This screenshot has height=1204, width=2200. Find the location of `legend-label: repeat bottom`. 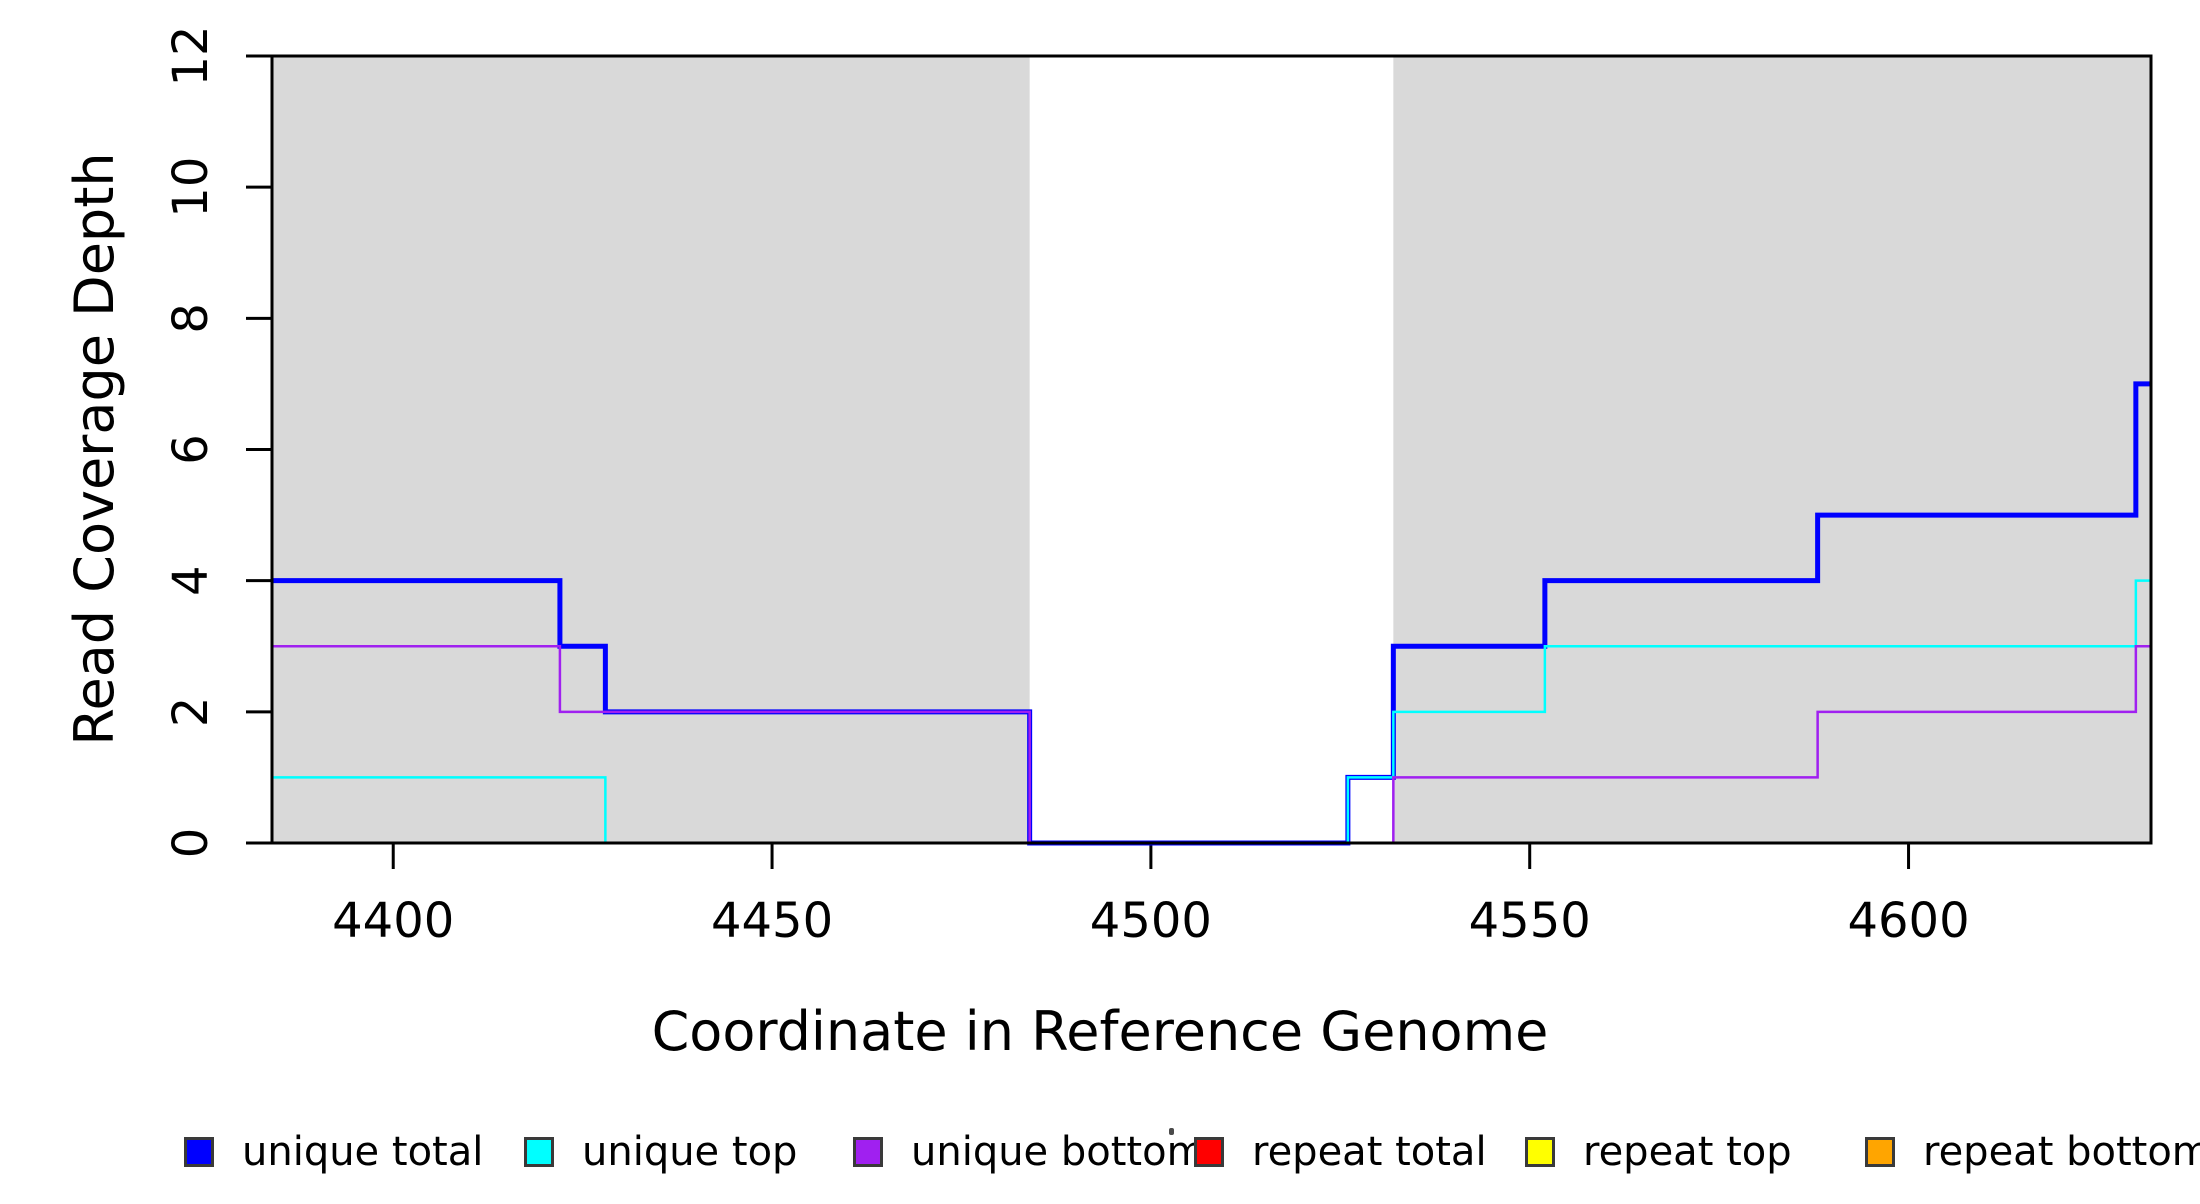

legend-label: repeat bottom is located at coordinates (2061, 1152).